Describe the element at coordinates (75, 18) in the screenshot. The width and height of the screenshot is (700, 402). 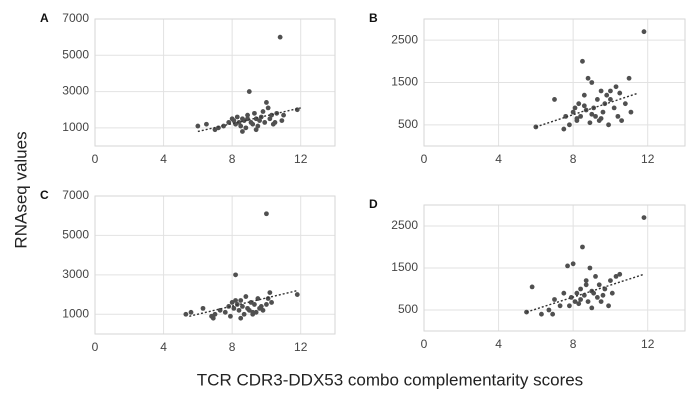
I see `y-tick-label: 7000` at that location.